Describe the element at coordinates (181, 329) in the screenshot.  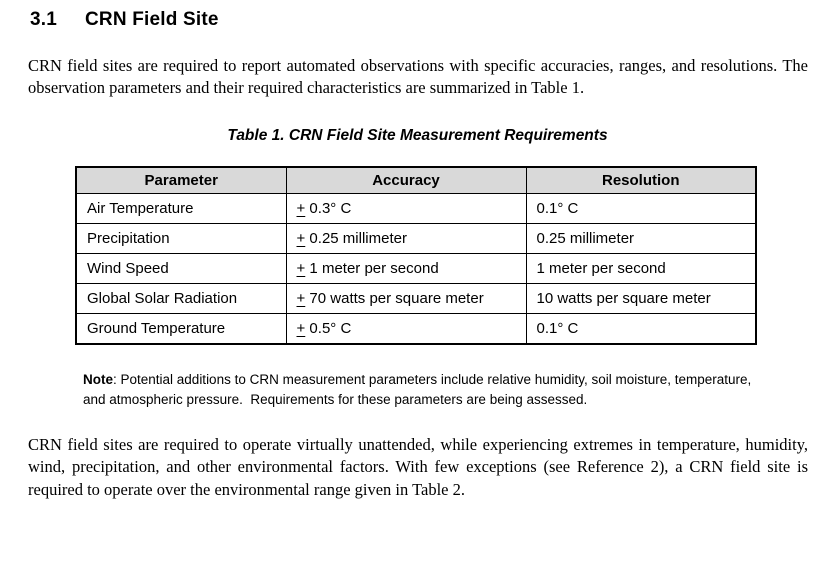
I see `cell-parameter: Ground Temperature` at that location.